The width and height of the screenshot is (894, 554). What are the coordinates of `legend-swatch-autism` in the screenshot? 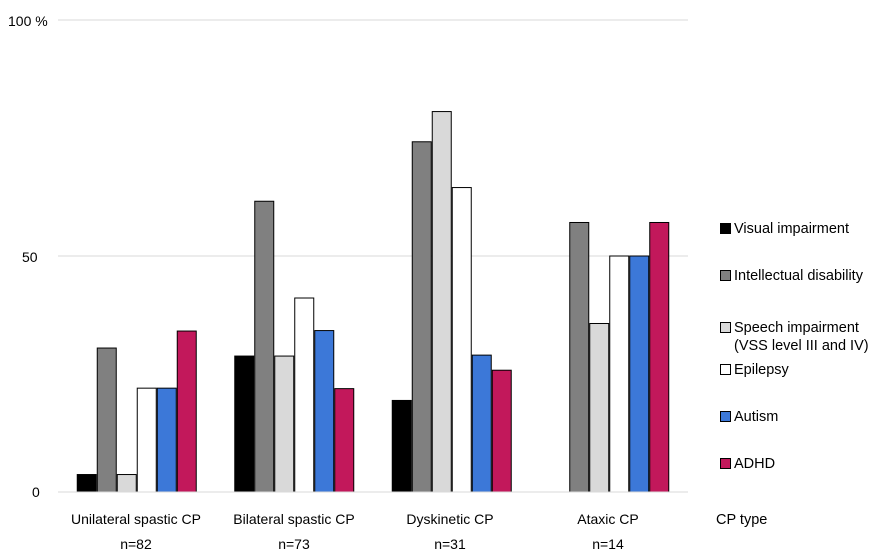 It's located at (725, 416).